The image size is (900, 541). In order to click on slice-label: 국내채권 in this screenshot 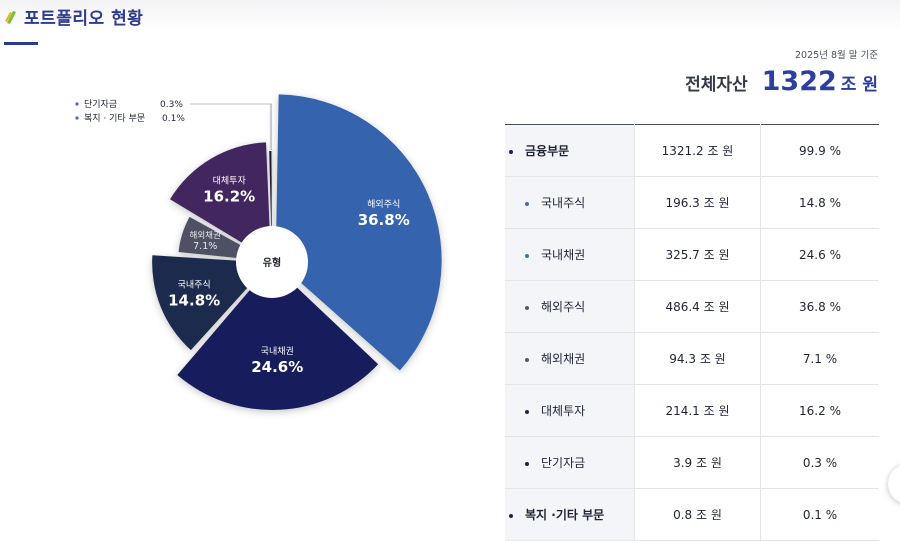, I will do `click(277, 351)`.